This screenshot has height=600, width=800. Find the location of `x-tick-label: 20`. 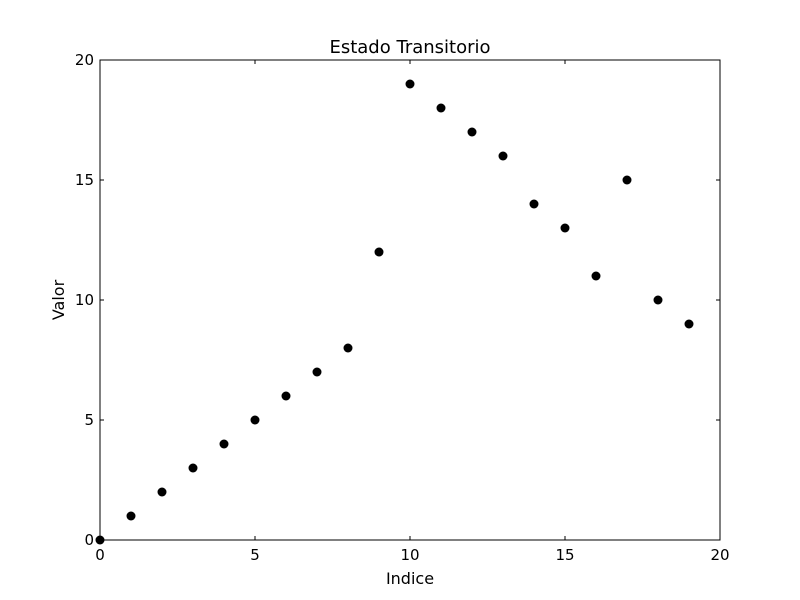

x-tick-label: 20 is located at coordinates (719, 555).